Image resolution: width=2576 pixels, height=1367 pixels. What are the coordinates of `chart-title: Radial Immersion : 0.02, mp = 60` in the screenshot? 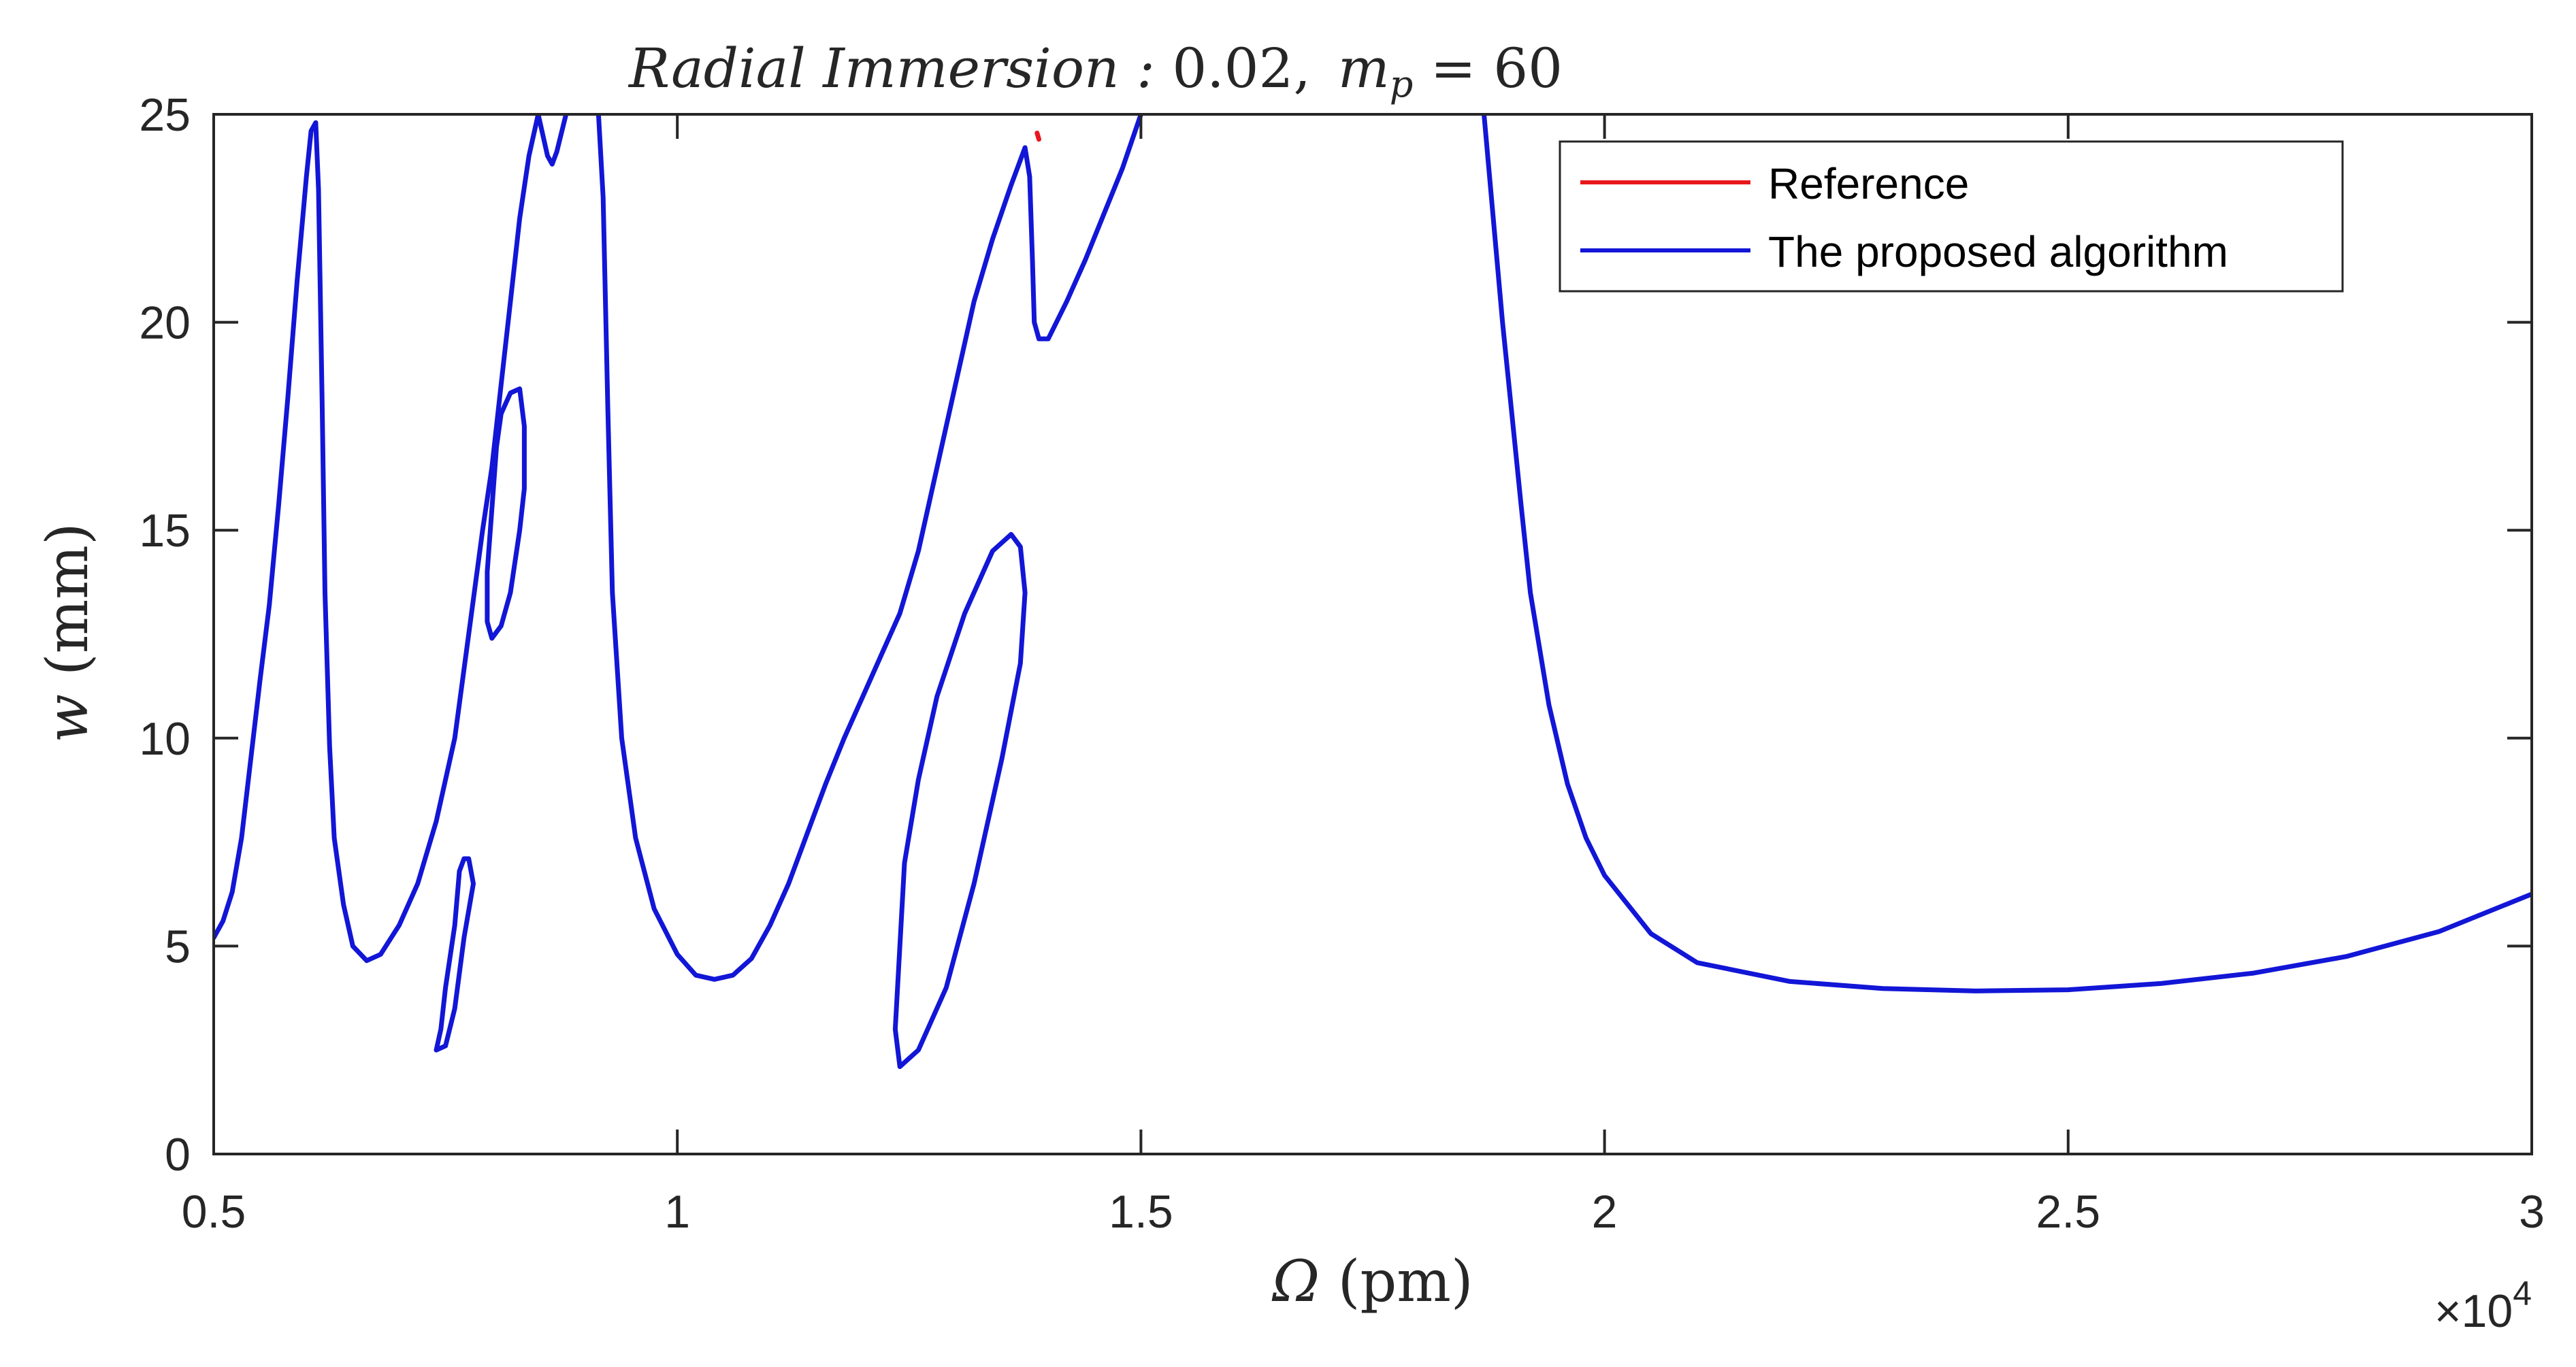 It's located at (1095, 71).